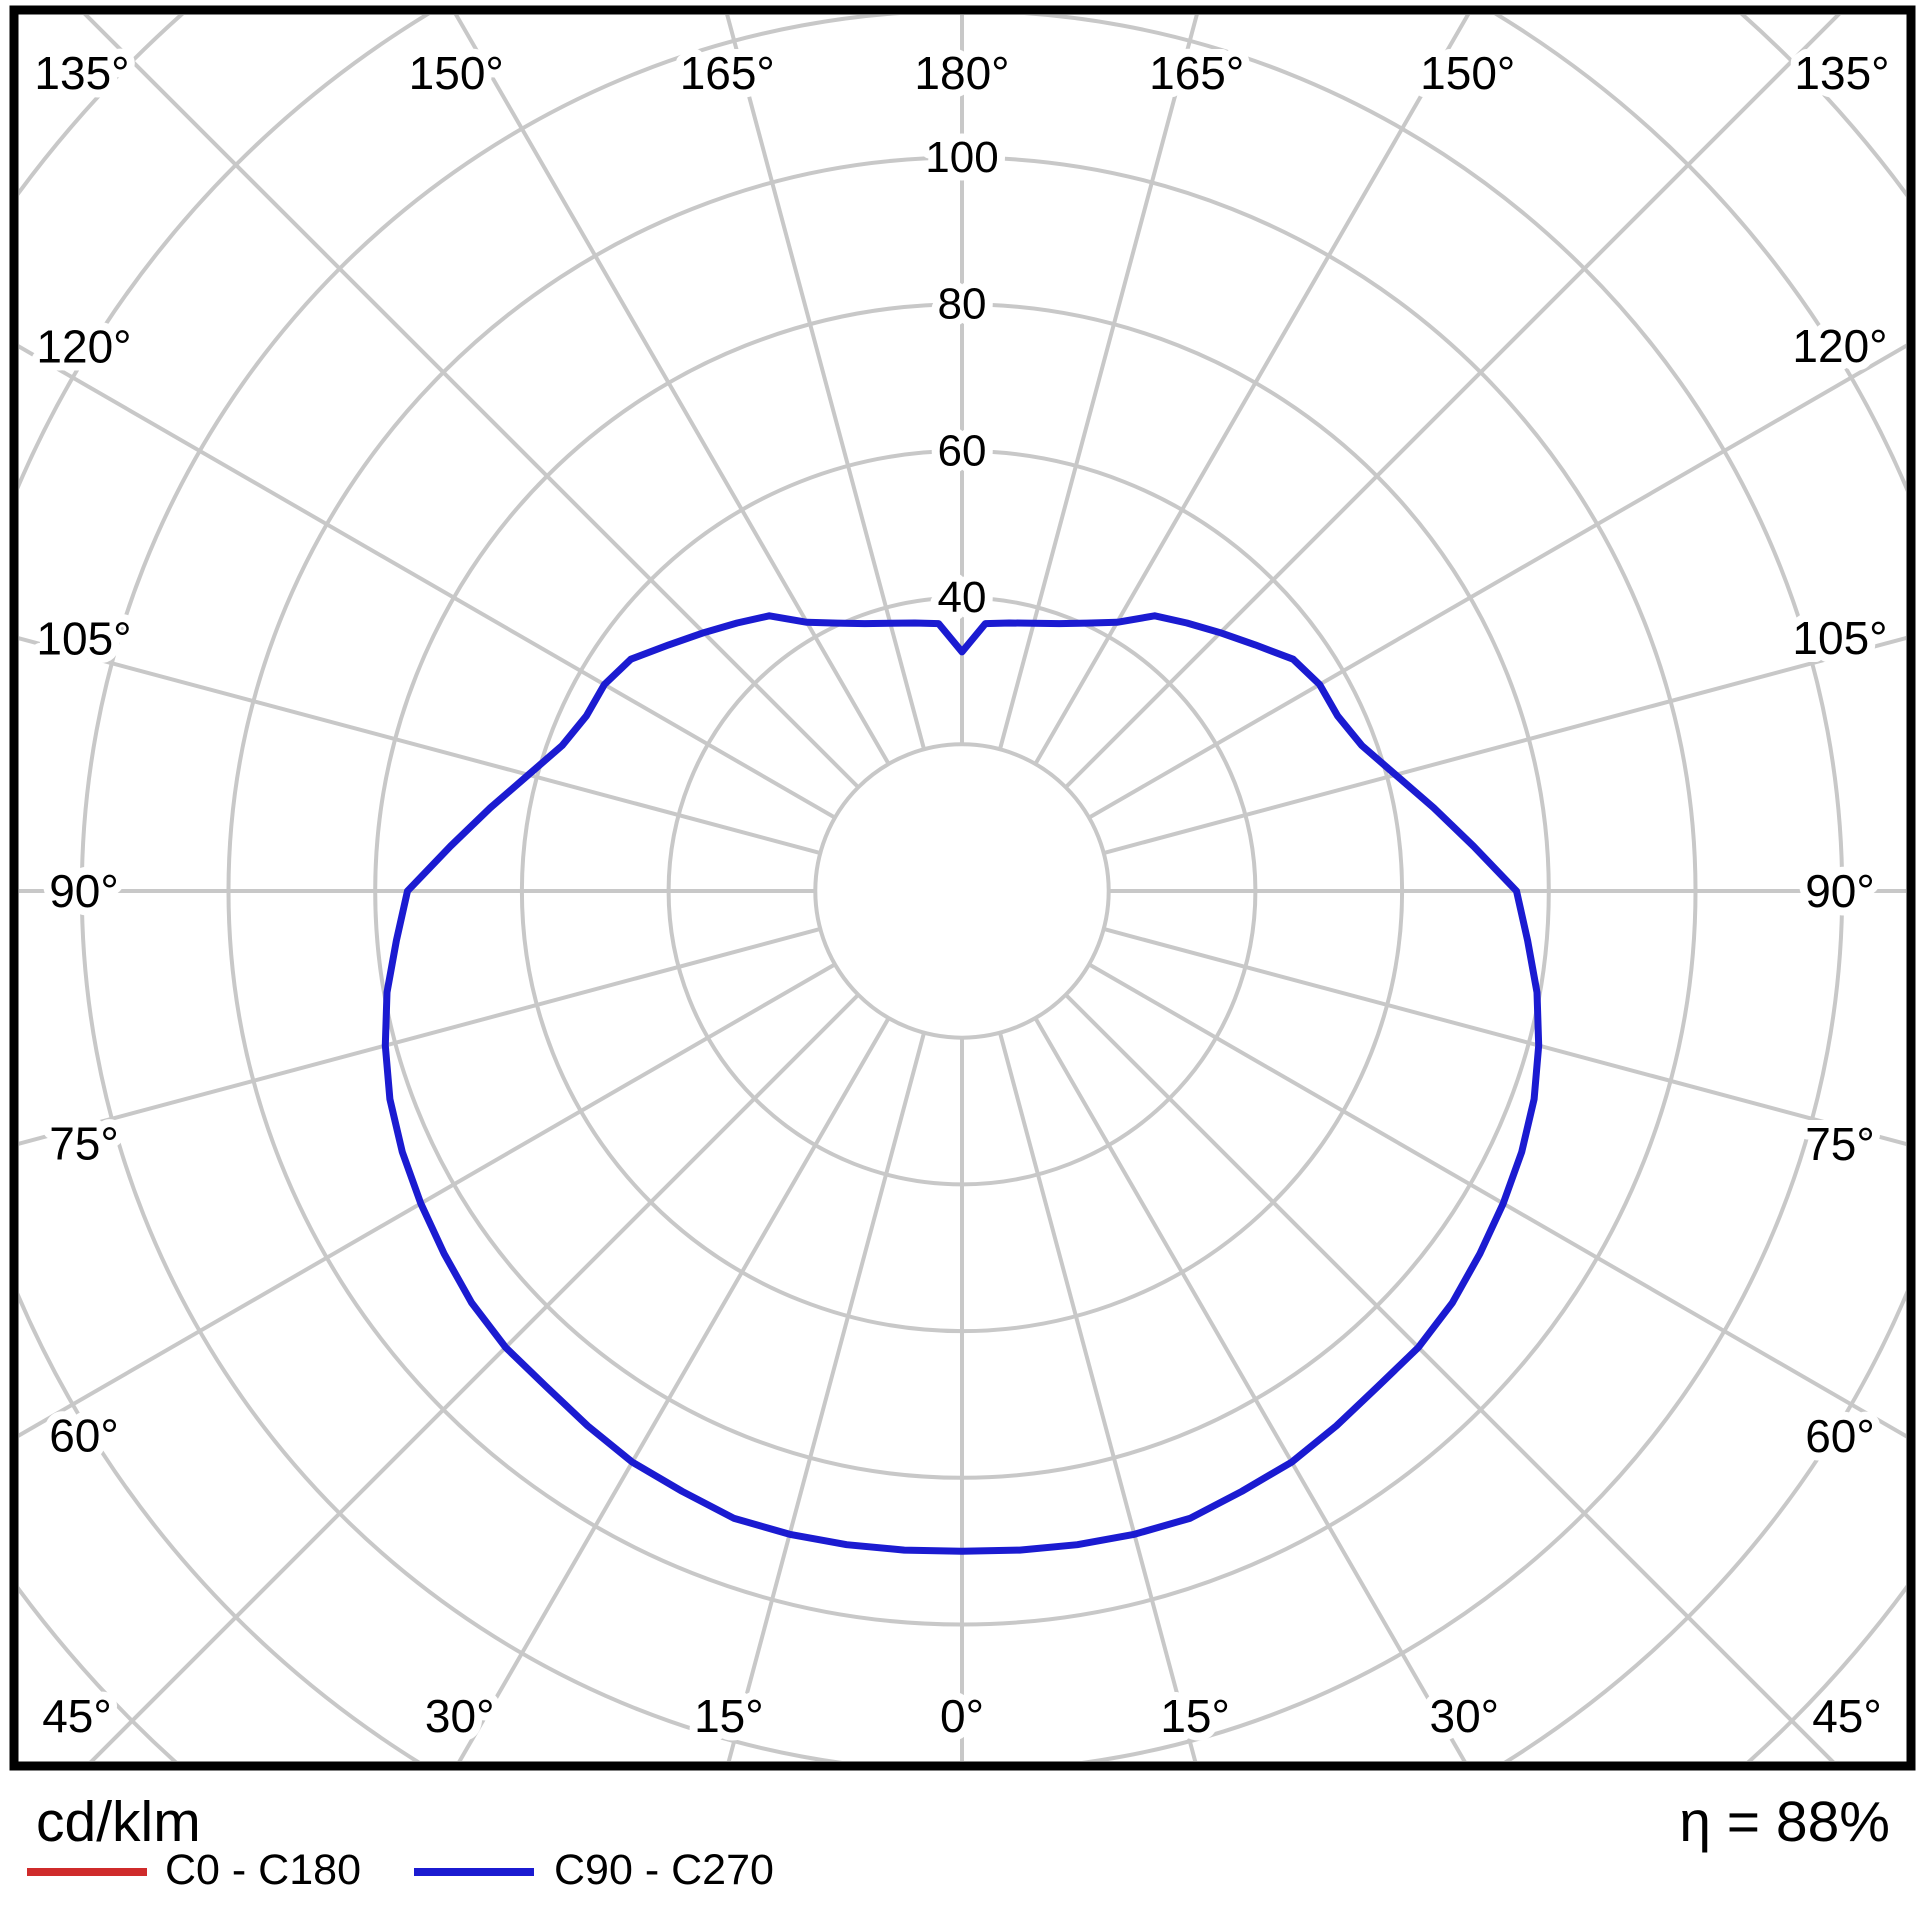 The height and width of the screenshot is (1920, 1920). I want to click on angle-label-75-right: 75°, so click(1840, 1144).